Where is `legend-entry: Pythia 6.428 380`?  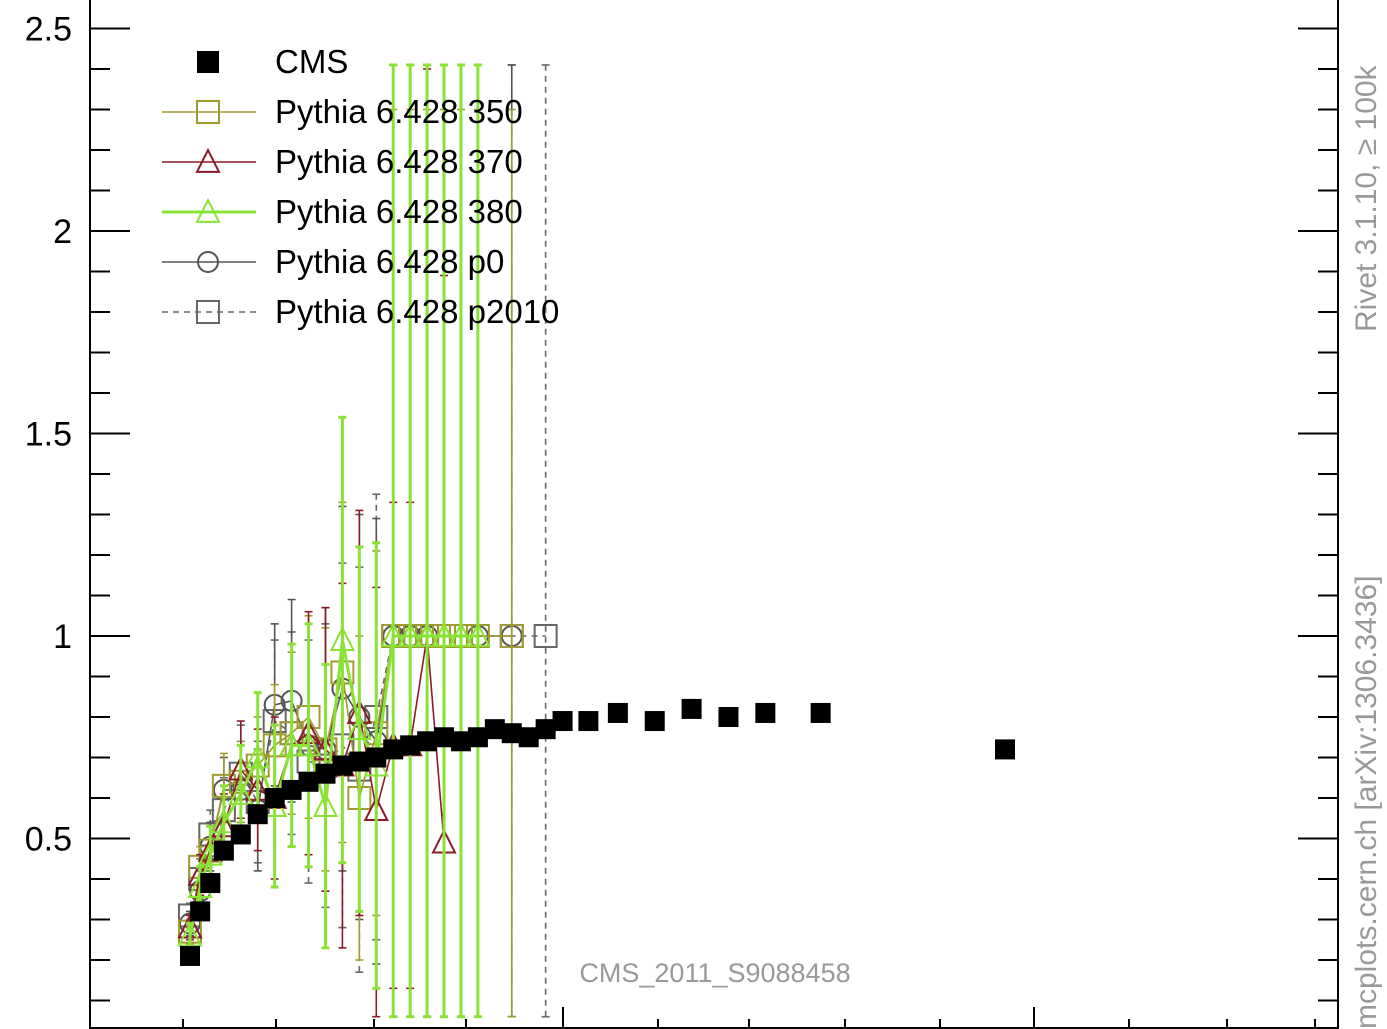
legend-entry: Pythia 6.428 380 is located at coordinates (342, 211).